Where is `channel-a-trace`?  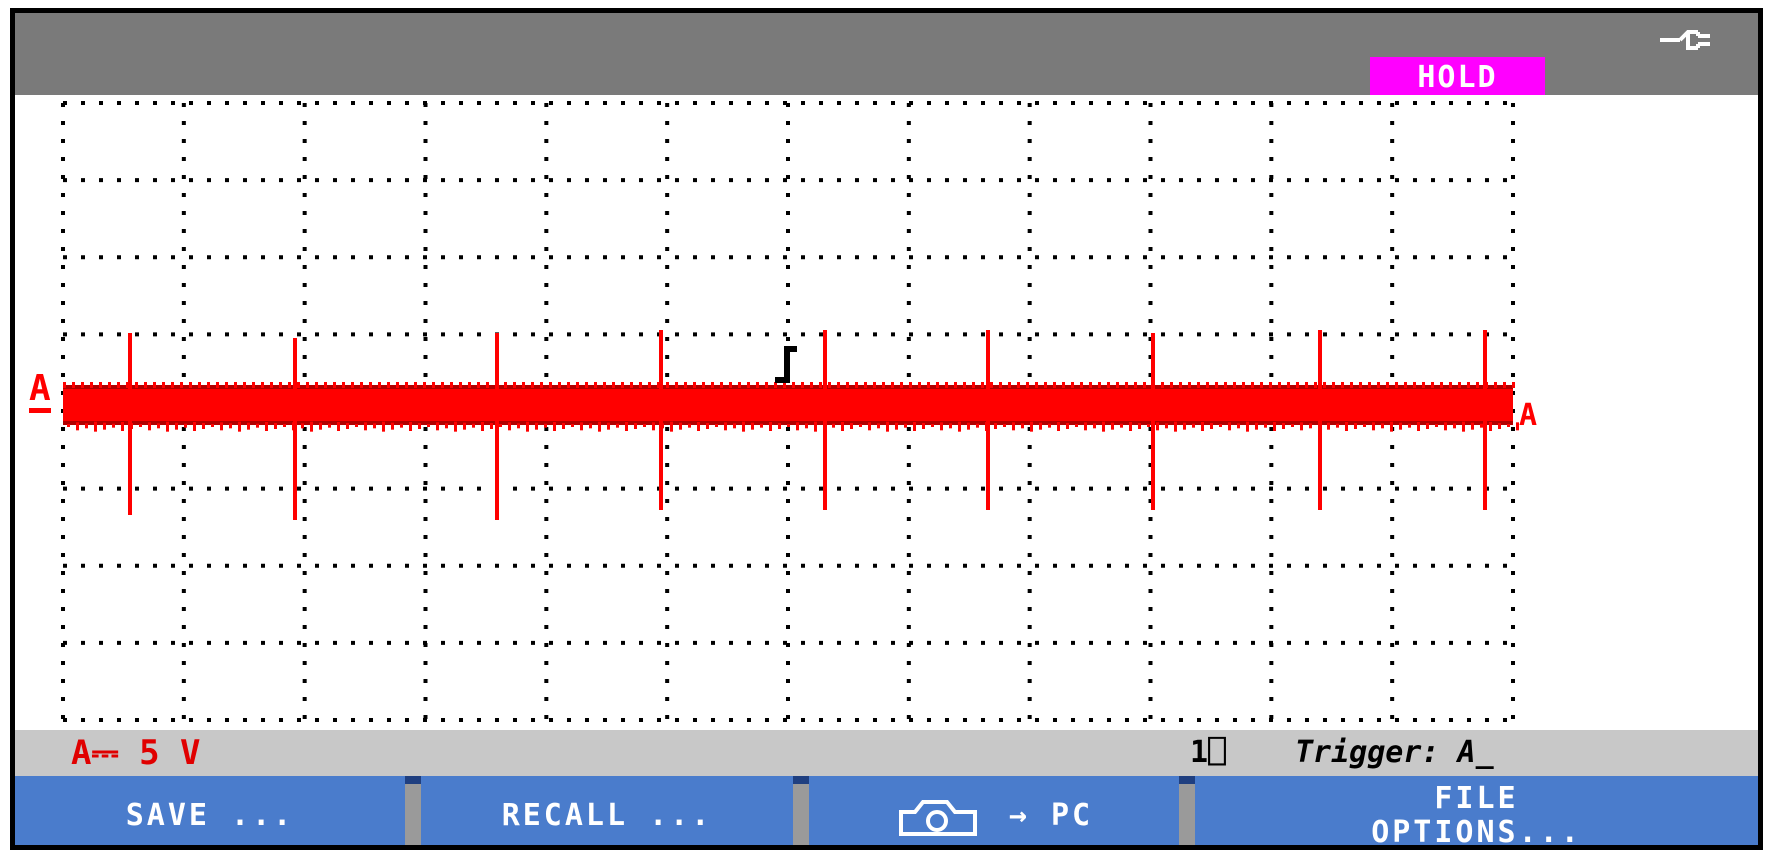
channel-a-trace is located at coordinates (788, 405).